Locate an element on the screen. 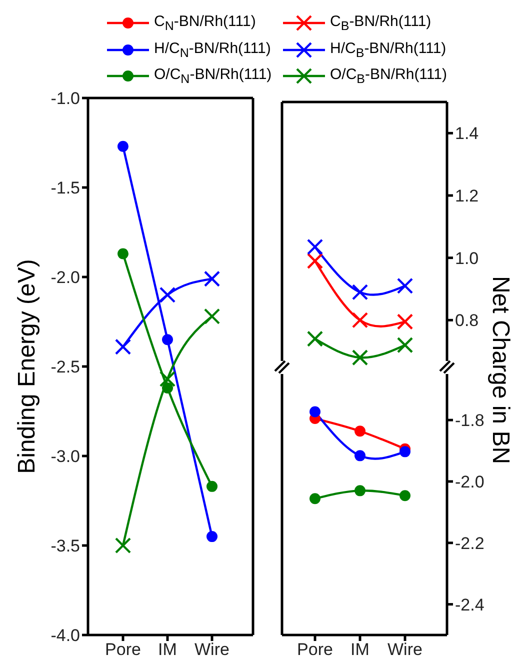 The height and width of the screenshot is (660, 519). legend-label: C$_{N}$-BN/Rh(111) is located at coordinates (205, 23).